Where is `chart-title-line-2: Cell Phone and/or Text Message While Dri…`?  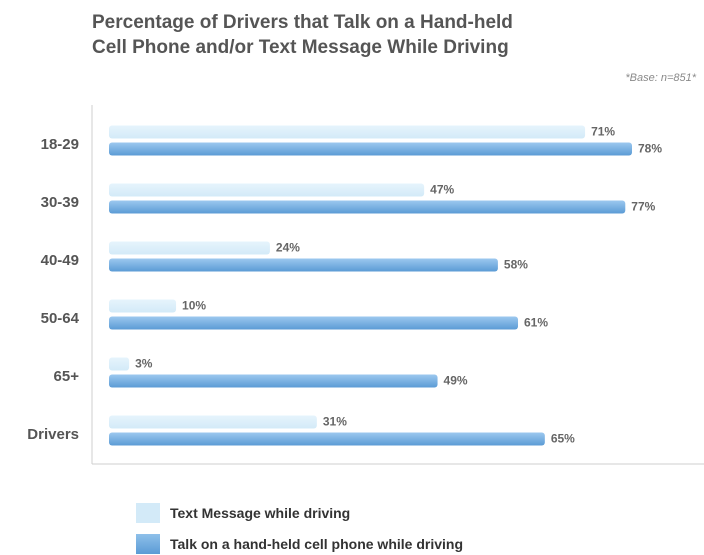 chart-title-line-2: Cell Phone and/or Text Message While Dri… is located at coordinates (300, 47).